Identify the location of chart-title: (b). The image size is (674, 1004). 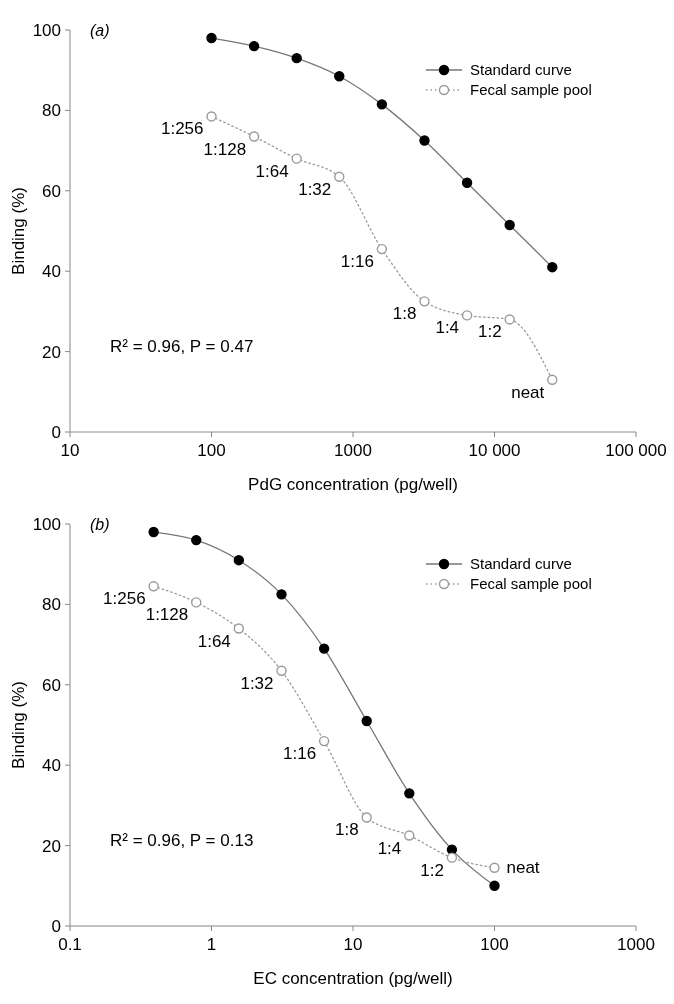
(100, 524).